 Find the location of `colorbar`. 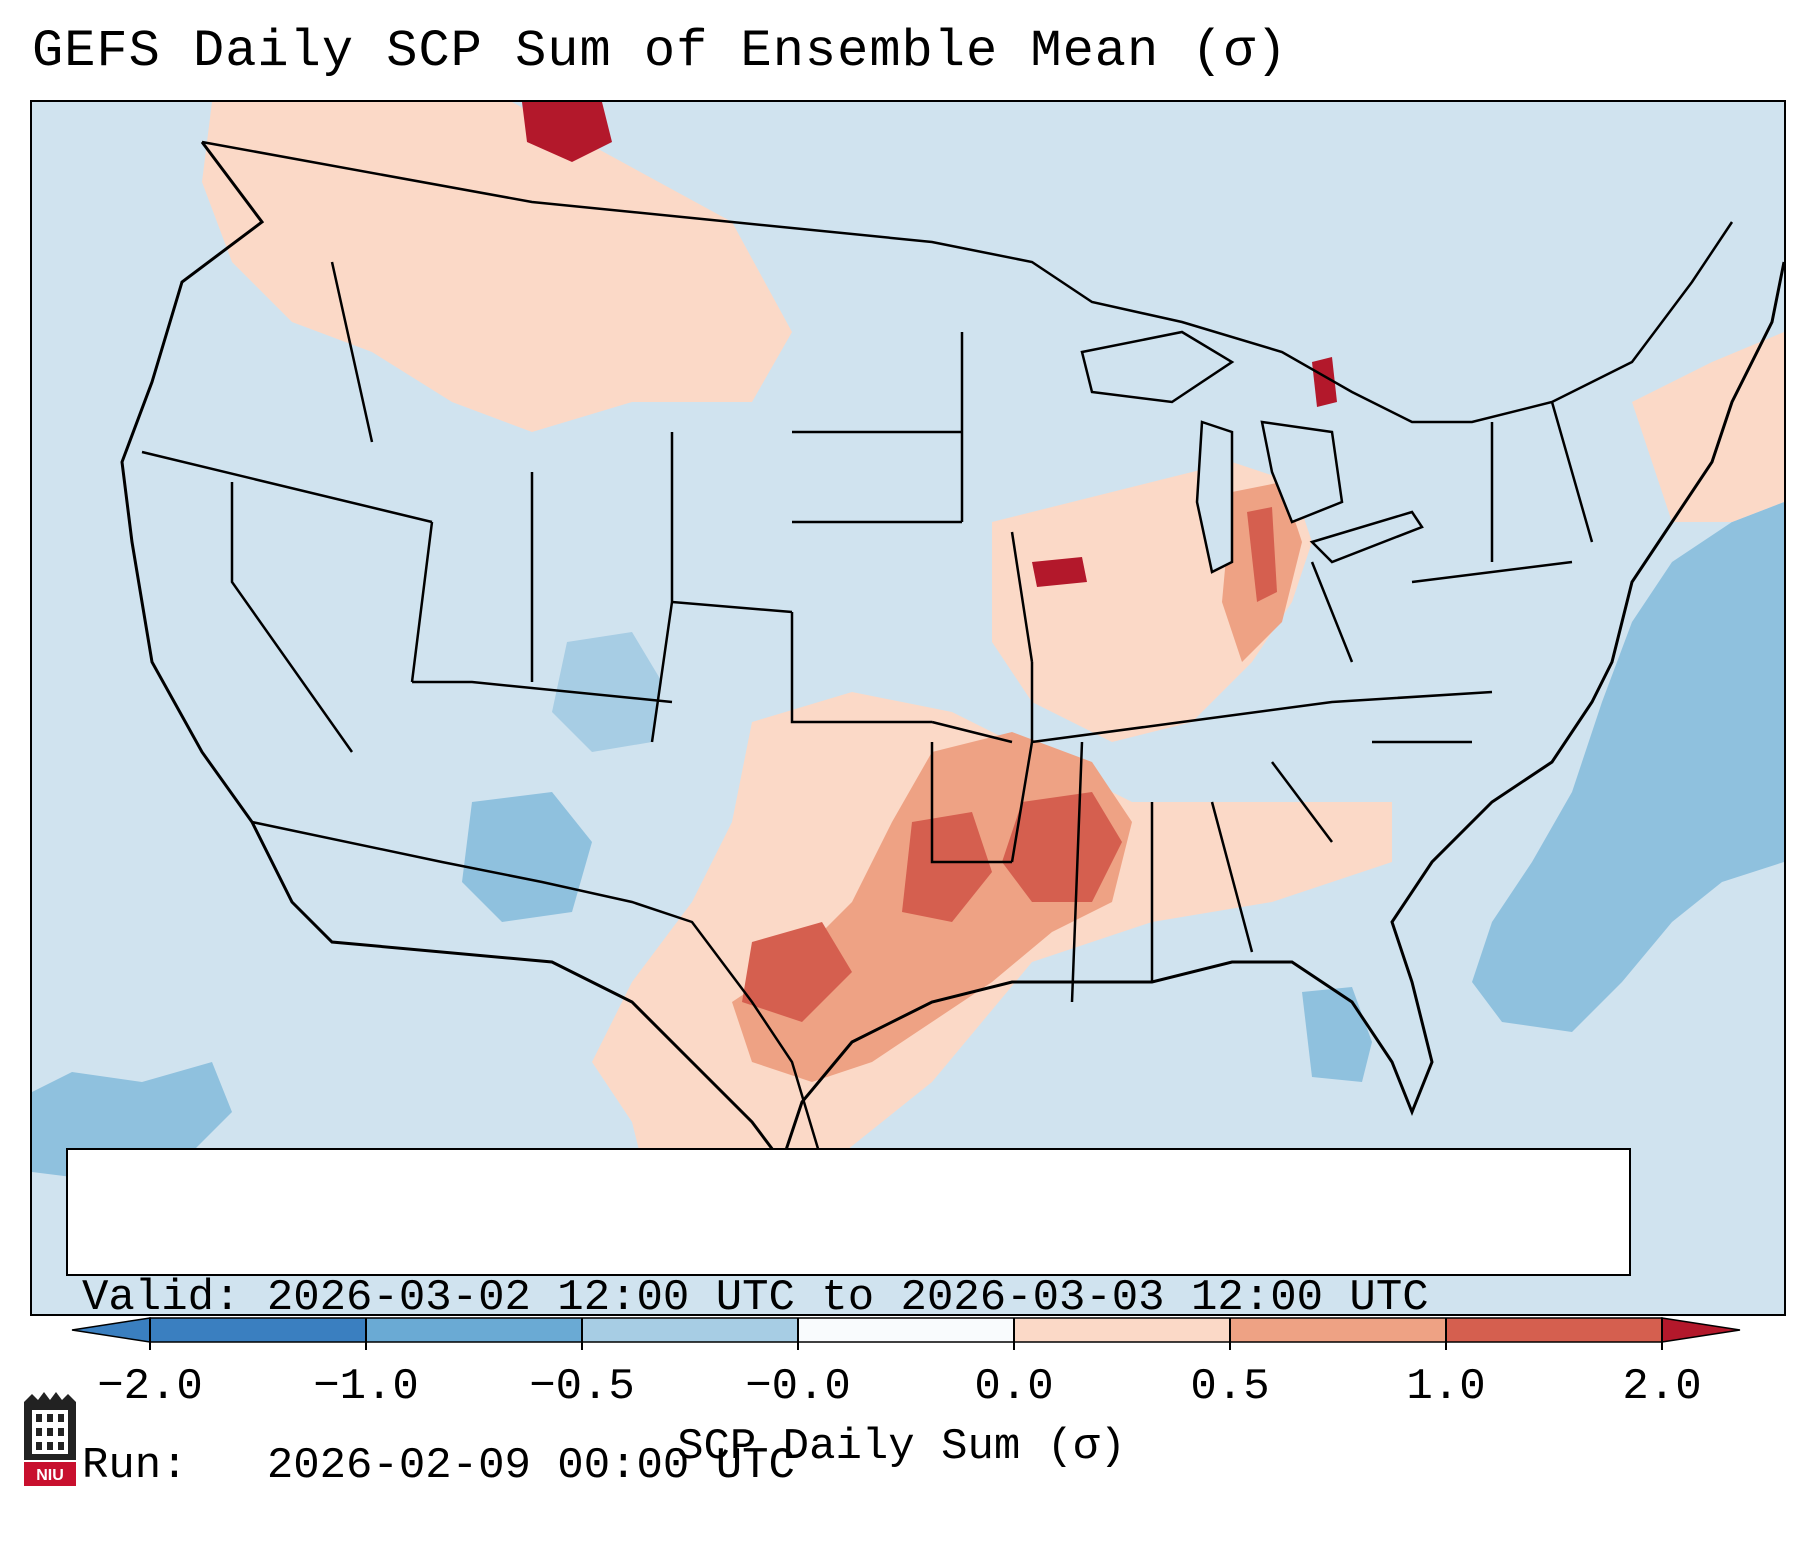

colorbar is located at coordinates (906, 1333).